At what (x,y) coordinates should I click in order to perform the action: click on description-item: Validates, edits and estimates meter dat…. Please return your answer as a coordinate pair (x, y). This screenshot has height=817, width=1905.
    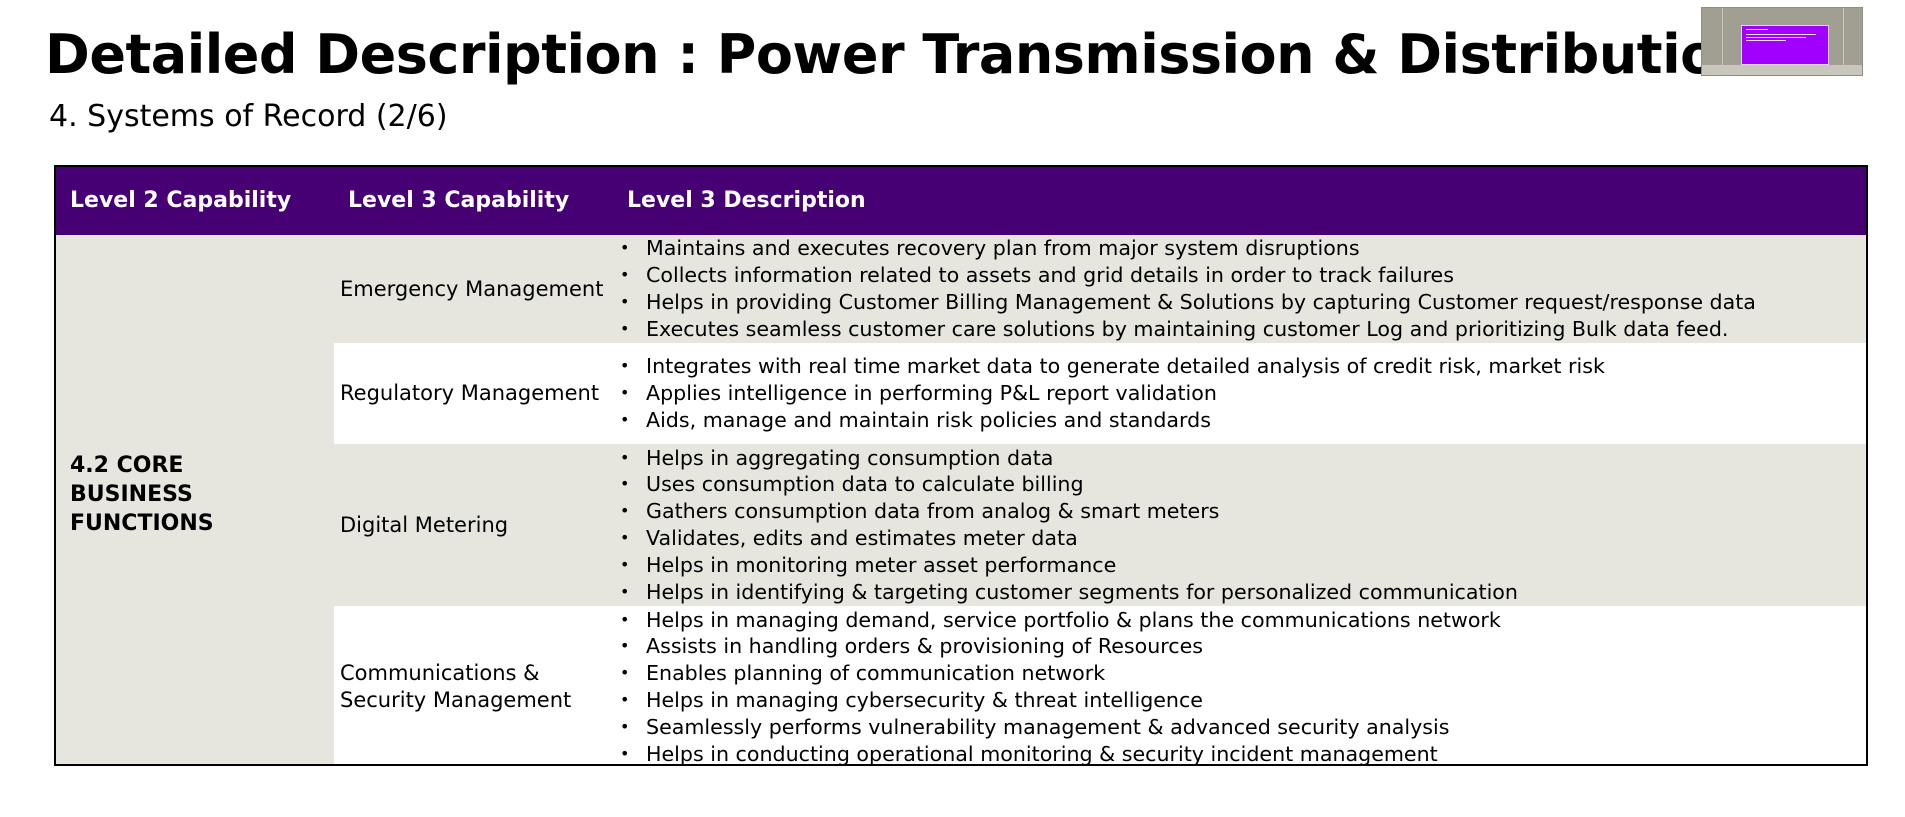
    Looking at the image, I should click on (1241, 538).